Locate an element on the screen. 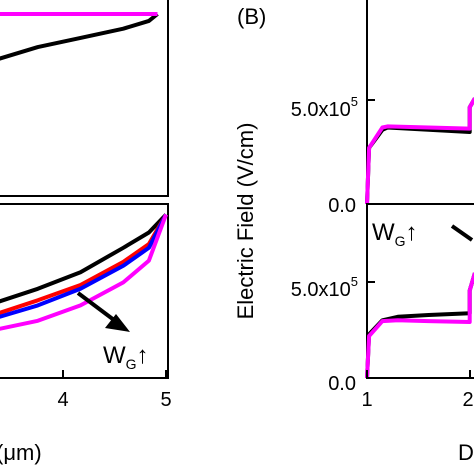  x-tick-label-5: 5 is located at coordinates (165, 400).